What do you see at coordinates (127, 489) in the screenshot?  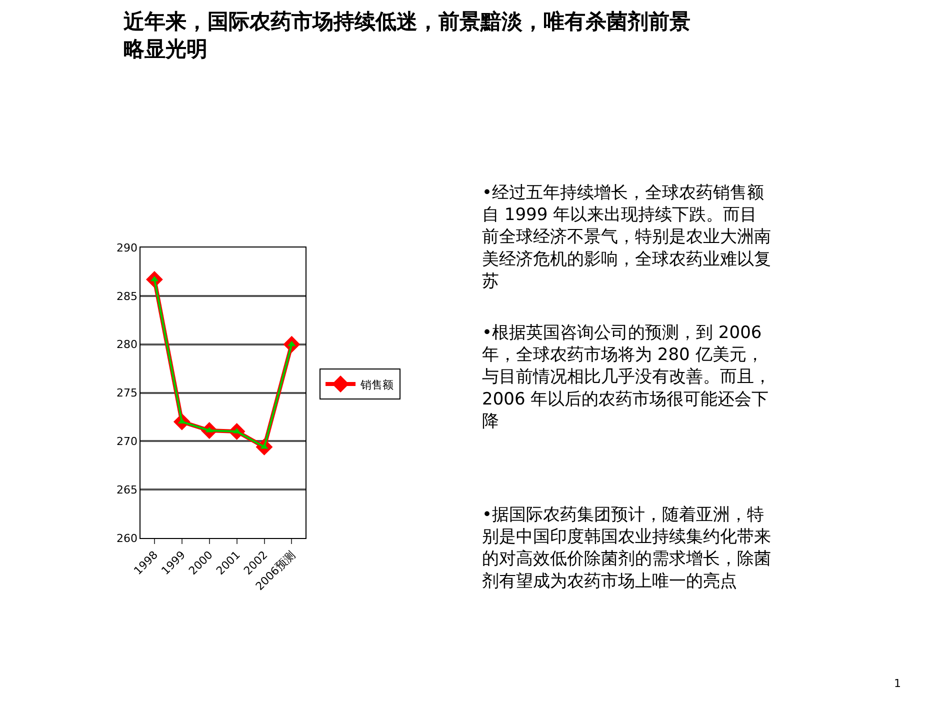 I see `y-tick-label: 265` at bounding box center [127, 489].